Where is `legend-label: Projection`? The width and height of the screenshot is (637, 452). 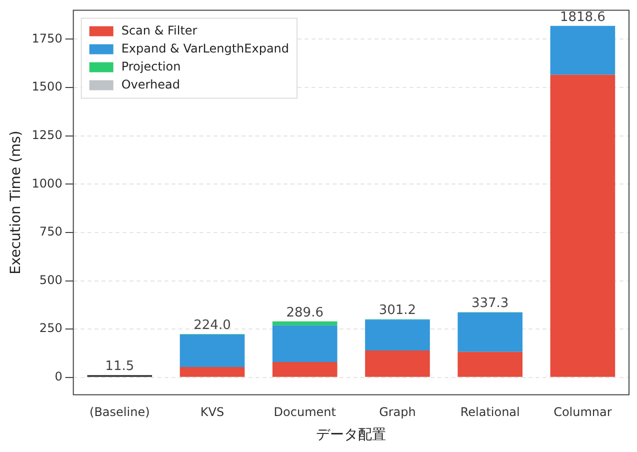 legend-label: Projection is located at coordinates (151, 66).